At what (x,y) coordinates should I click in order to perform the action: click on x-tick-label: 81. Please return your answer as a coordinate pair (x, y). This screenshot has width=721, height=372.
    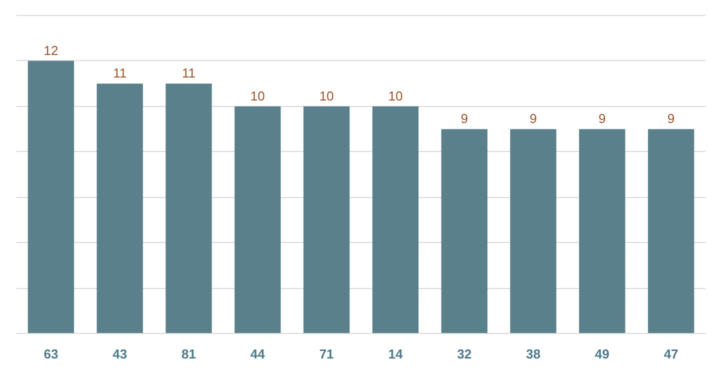
    Looking at the image, I should click on (189, 354).